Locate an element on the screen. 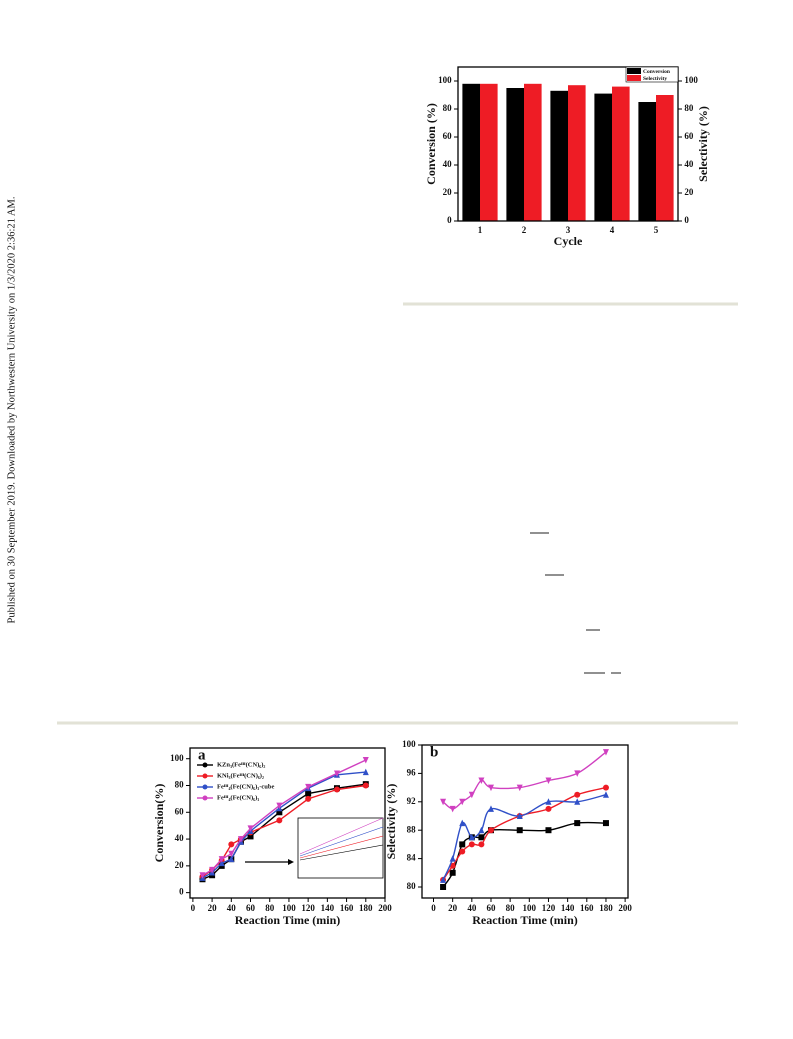 Image resolution: width=793 pixels, height=1039 pixels. legend-swatch is located at coordinates (634, 71).